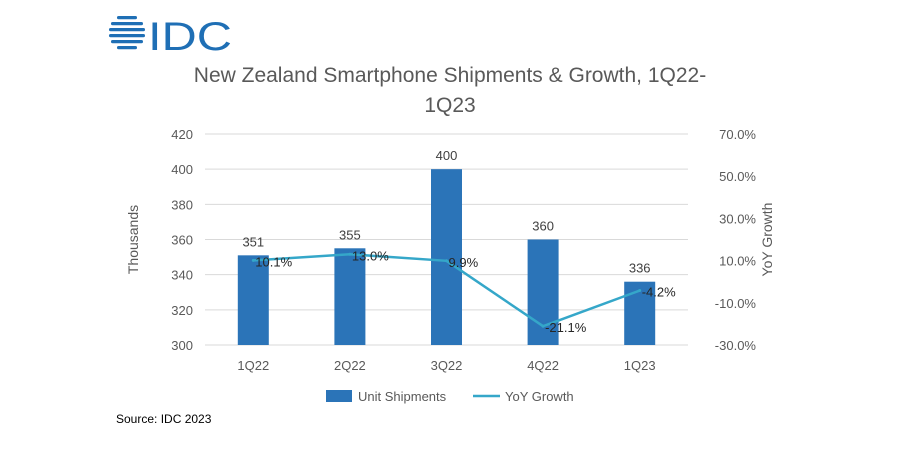 The width and height of the screenshot is (900, 450). What do you see at coordinates (350, 365) in the screenshot?
I see `x-tick-label: 2Q22` at bounding box center [350, 365].